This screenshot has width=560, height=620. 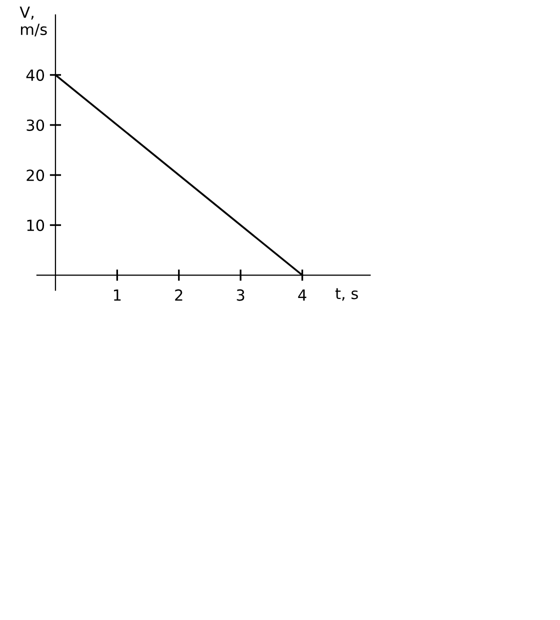 I want to click on x-tick-label: 1, so click(x=117, y=295).